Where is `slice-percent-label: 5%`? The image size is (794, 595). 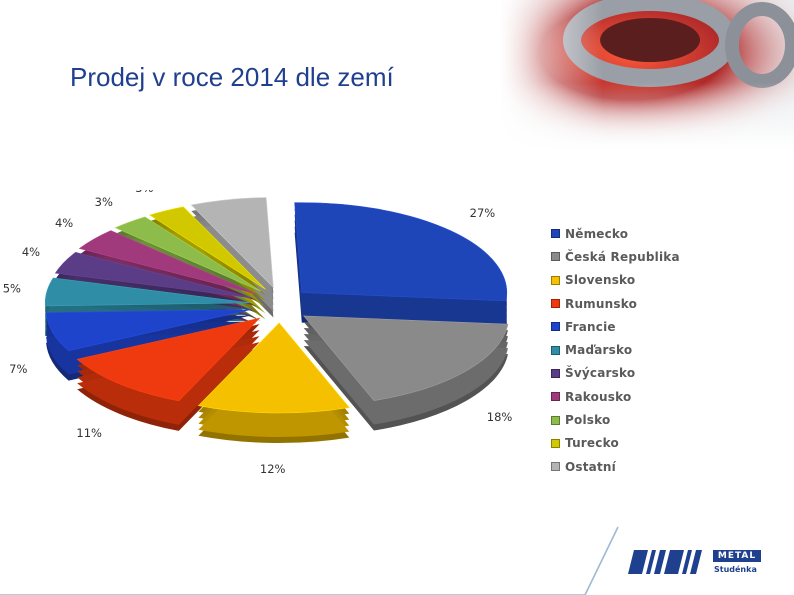
slice-percent-label: 5% is located at coordinates (12, 289).